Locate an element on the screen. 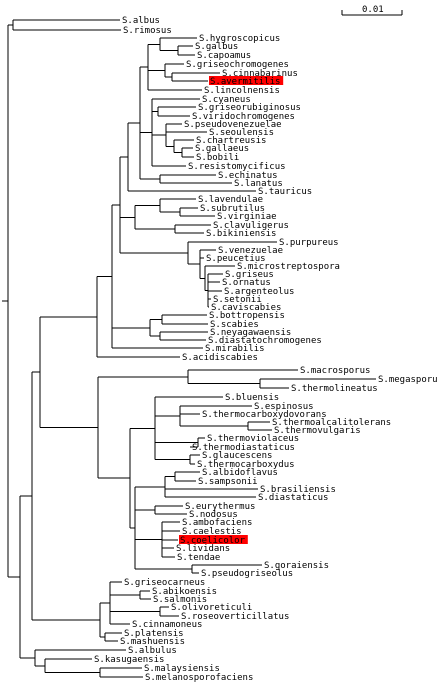 The width and height of the screenshot is (437, 686). leaf-label: S.platensis is located at coordinates (154, 634).